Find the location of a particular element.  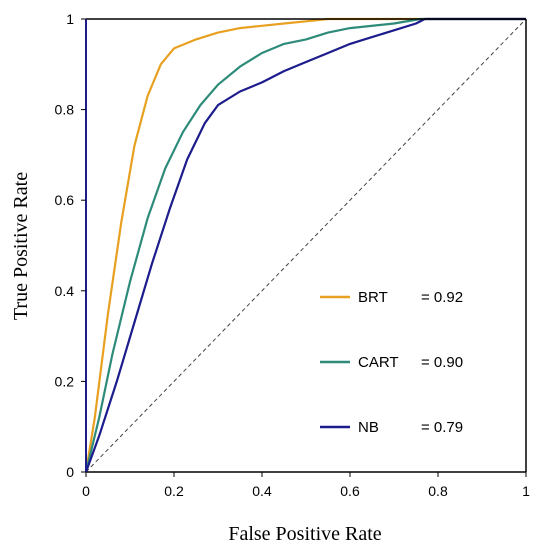

legend-auc-nb: = 0.79 is located at coordinates (442, 427).